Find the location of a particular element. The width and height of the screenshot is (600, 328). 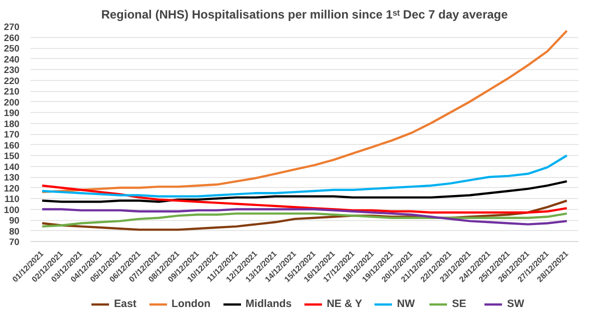

y-tick-label: 190 is located at coordinates (12, 113).